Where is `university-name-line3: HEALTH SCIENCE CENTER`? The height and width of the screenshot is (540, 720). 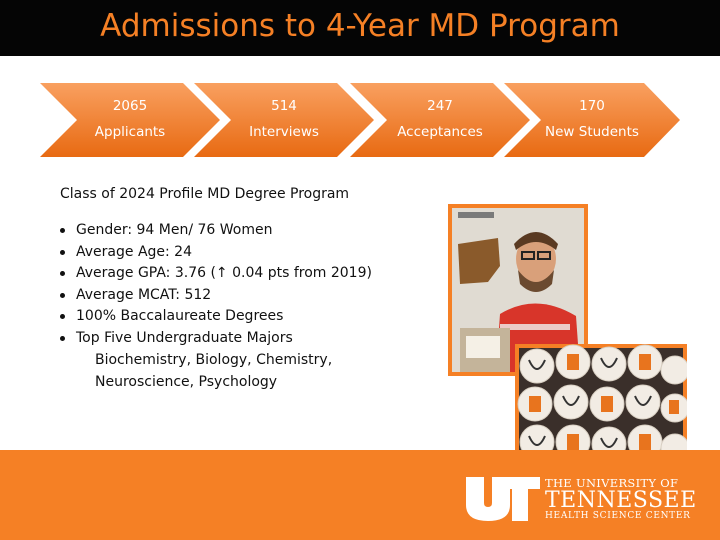
university-name-line3: HEALTH SCIENCE CENTER is located at coordinates (618, 516).